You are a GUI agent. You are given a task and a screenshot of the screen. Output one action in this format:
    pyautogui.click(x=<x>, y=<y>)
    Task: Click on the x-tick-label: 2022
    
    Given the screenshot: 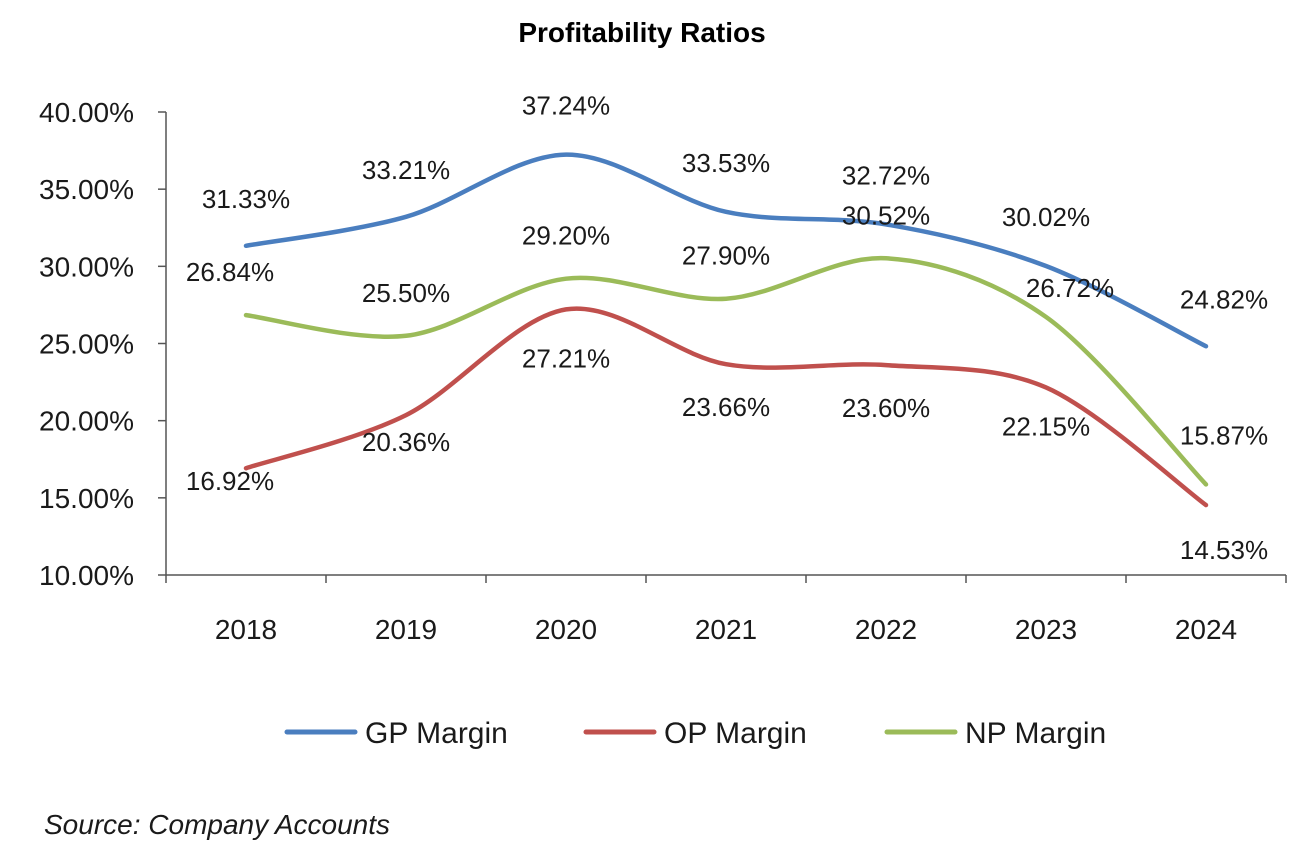 What is the action you would take?
    pyautogui.click(x=886, y=629)
    